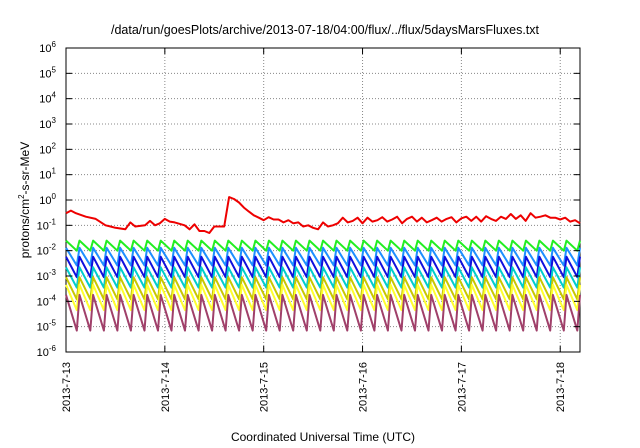 The image size is (640, 448). Describe the element at coordinates (47, 224) in the screenshot. I see `y-tick-label: 10⁻¹` at that location.